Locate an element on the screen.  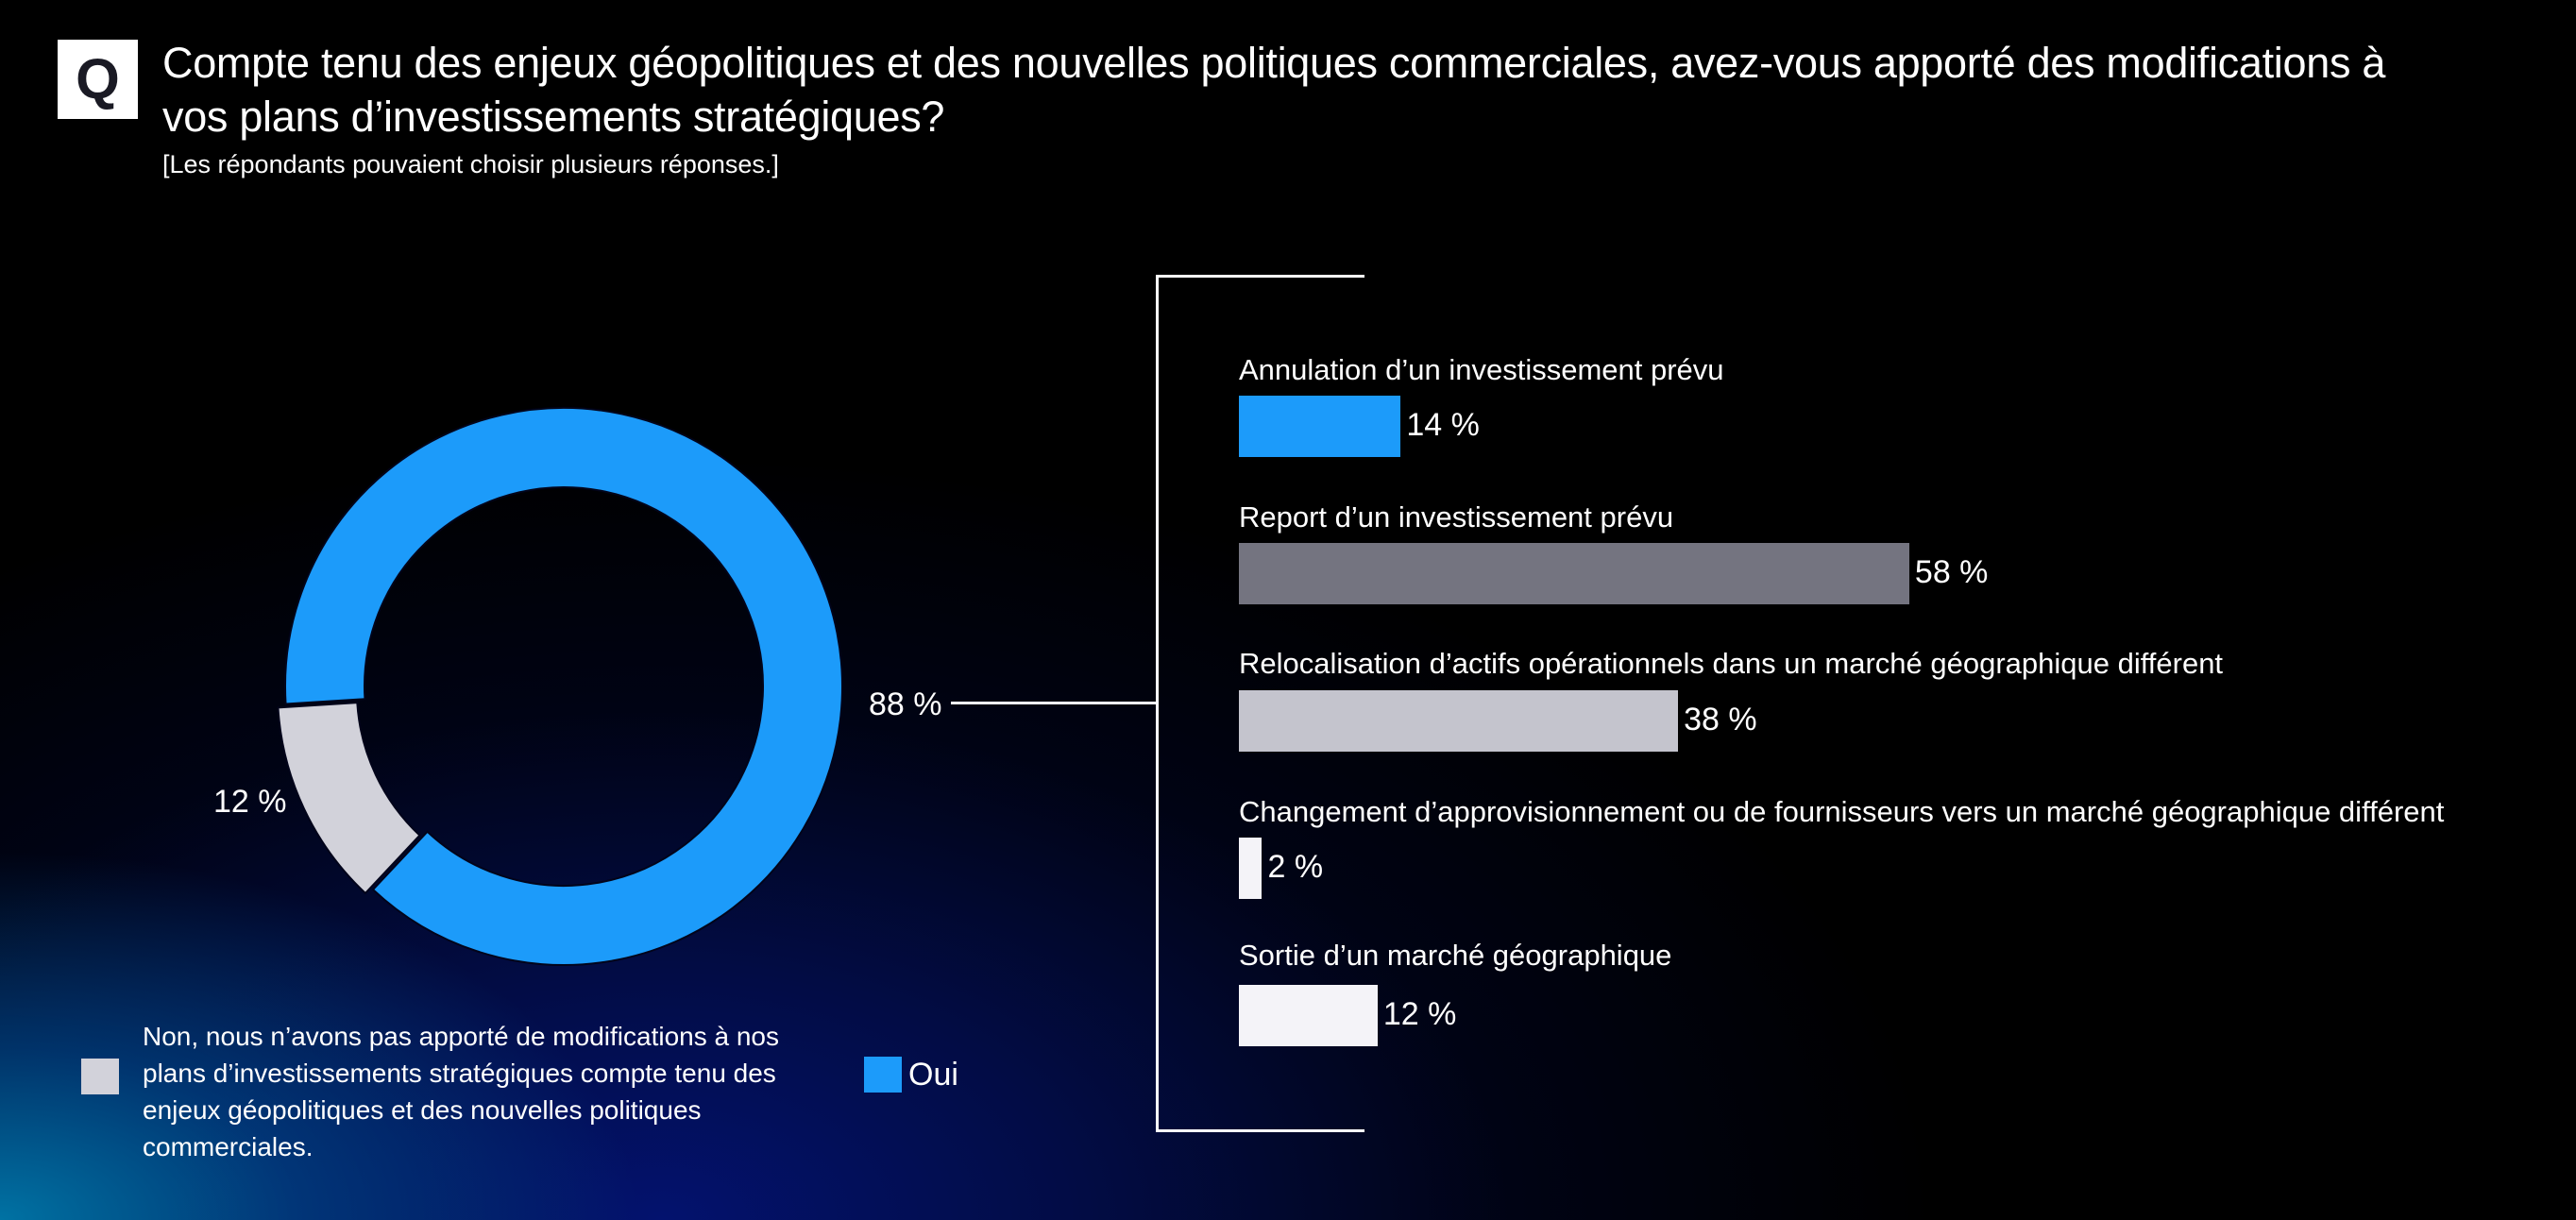
bracket-bottom-line is located at coordinates (1260, 1130).